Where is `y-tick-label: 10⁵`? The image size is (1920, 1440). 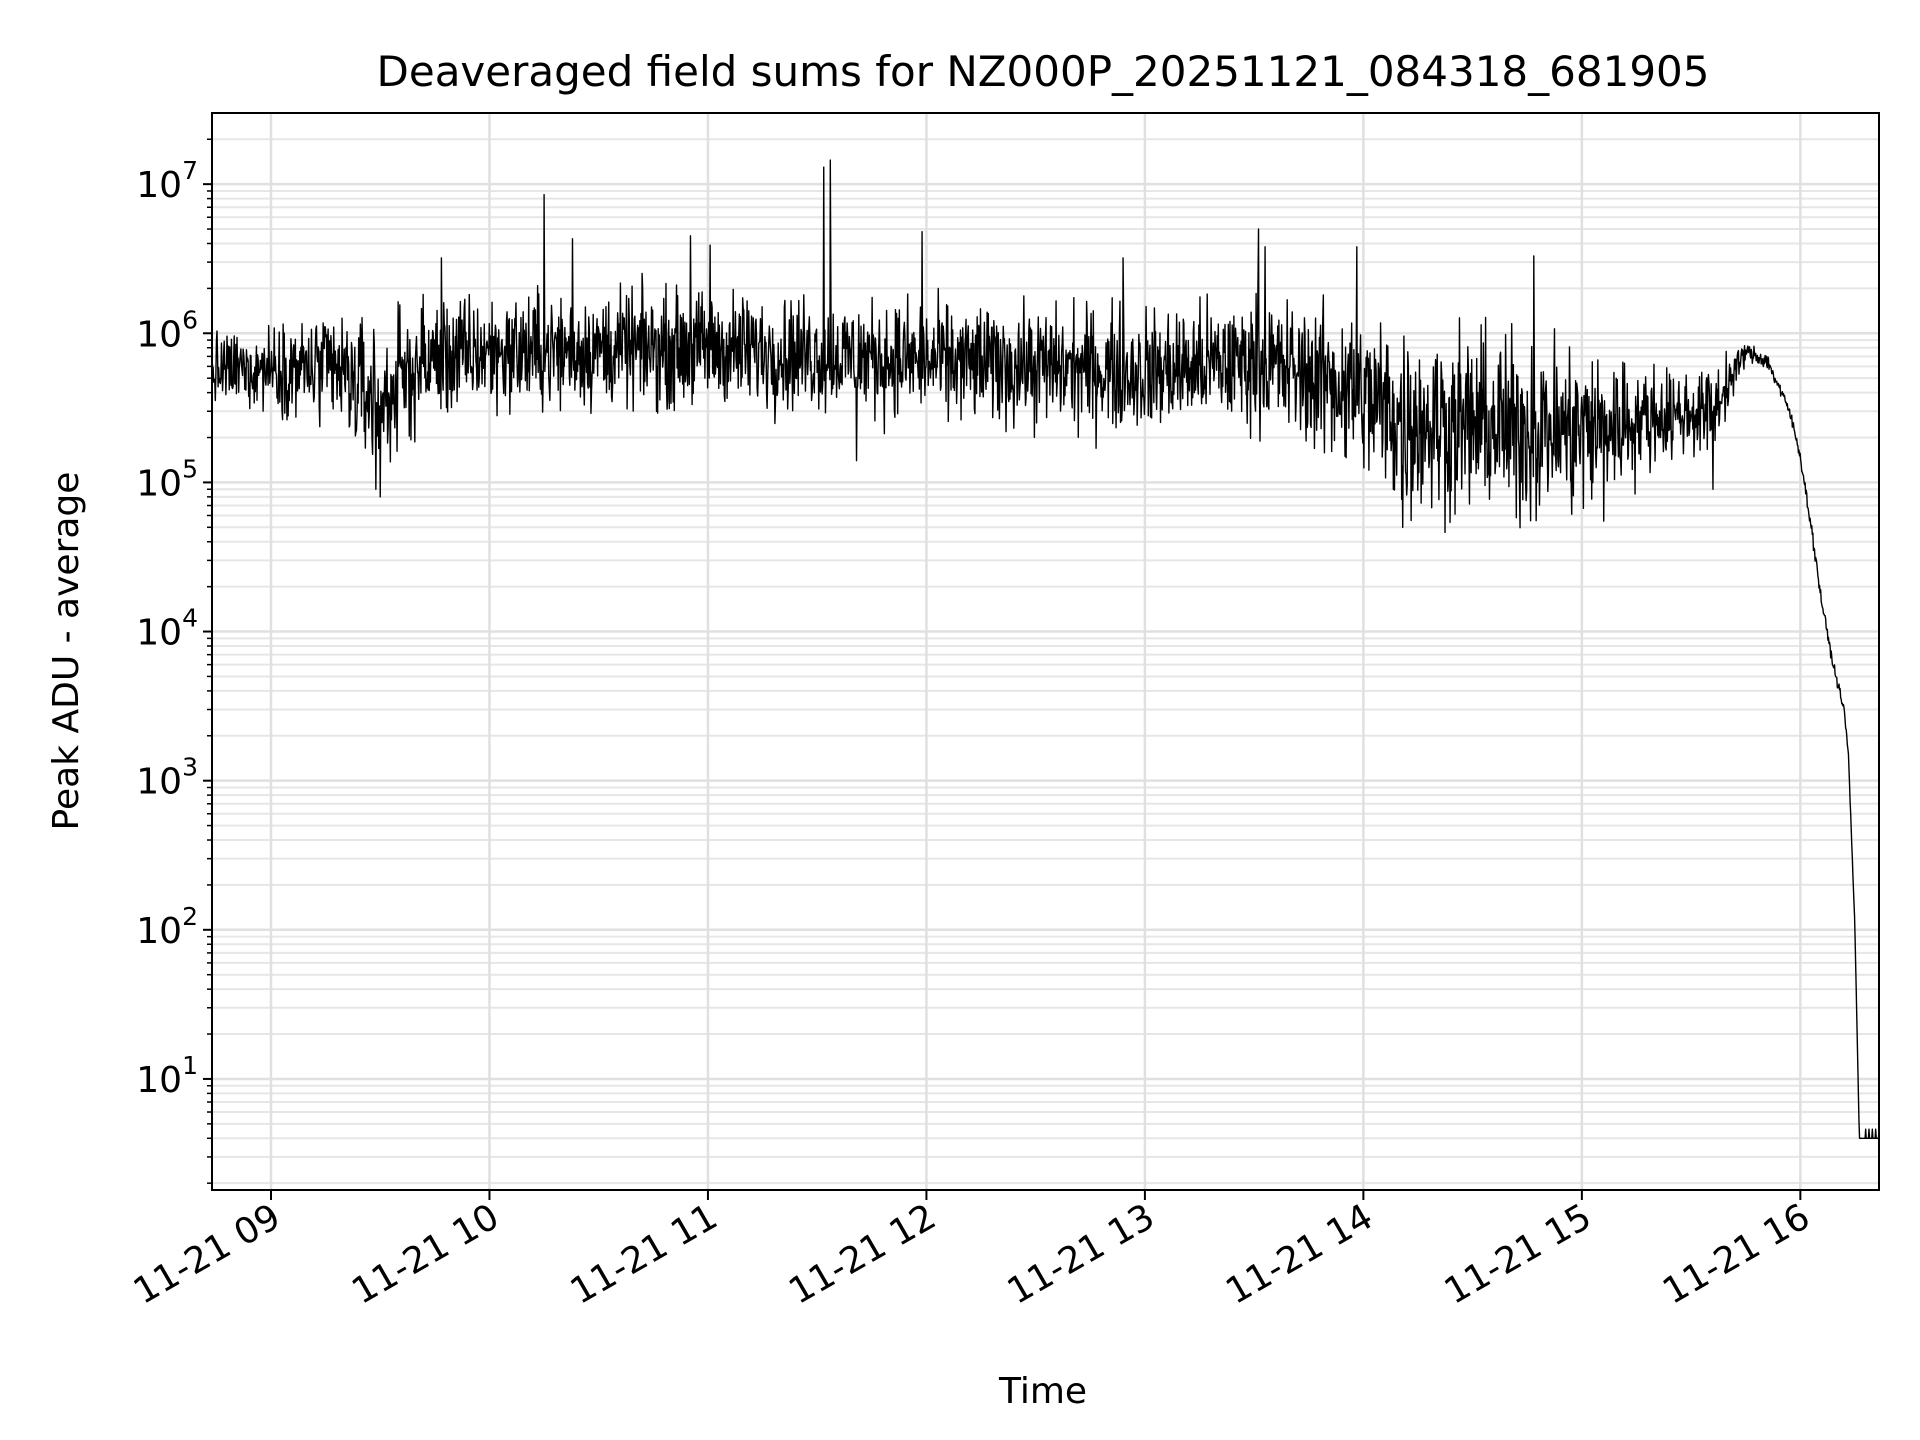 y-tick-label: 10⁵ is located at coordinates (167, 479).